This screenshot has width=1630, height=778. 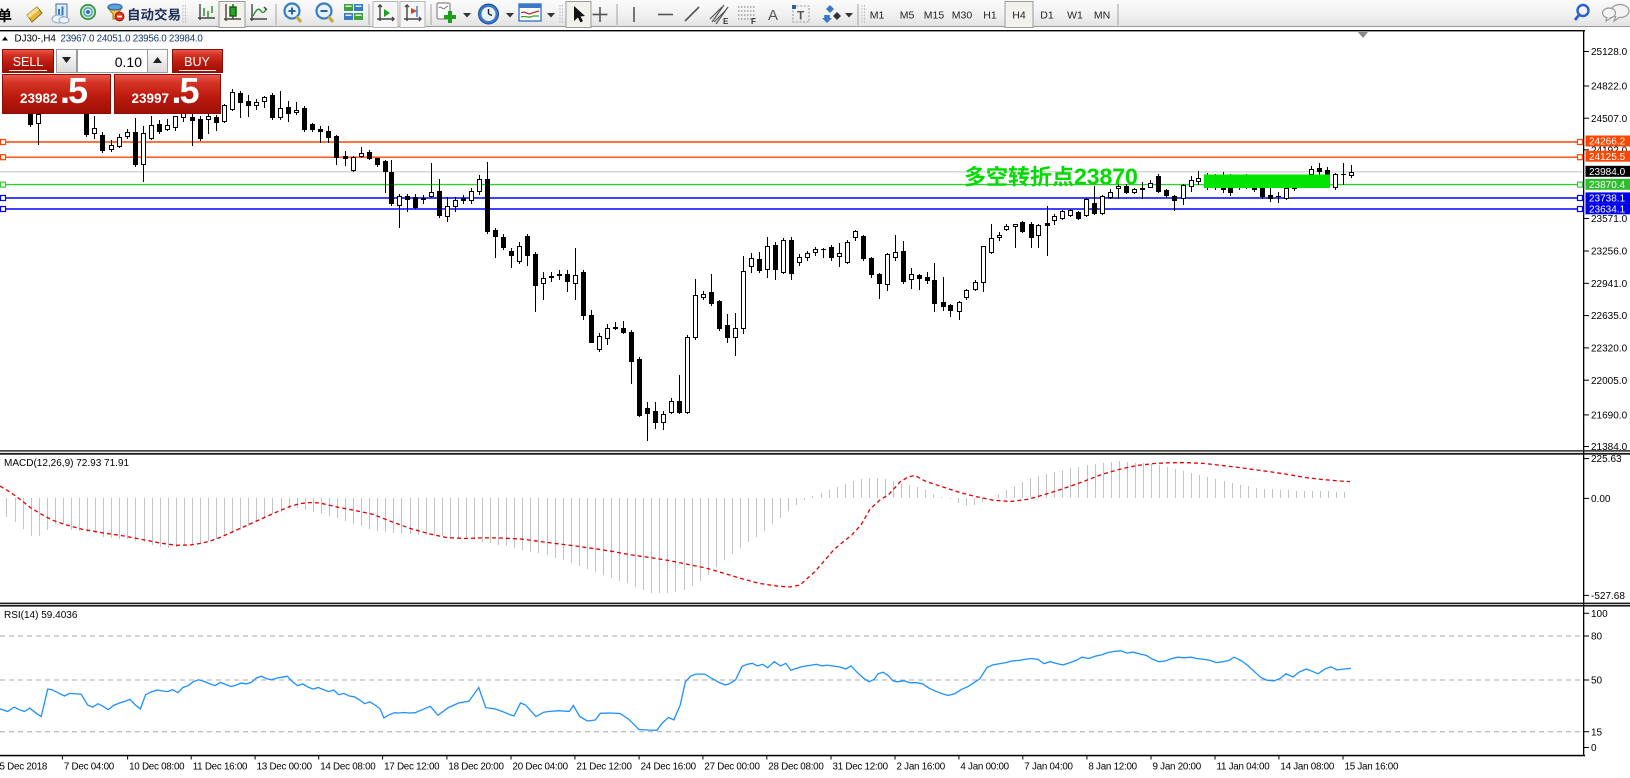 I want to click on svg-text: 15 Jan 16:00, so click(x=1372, y=767).